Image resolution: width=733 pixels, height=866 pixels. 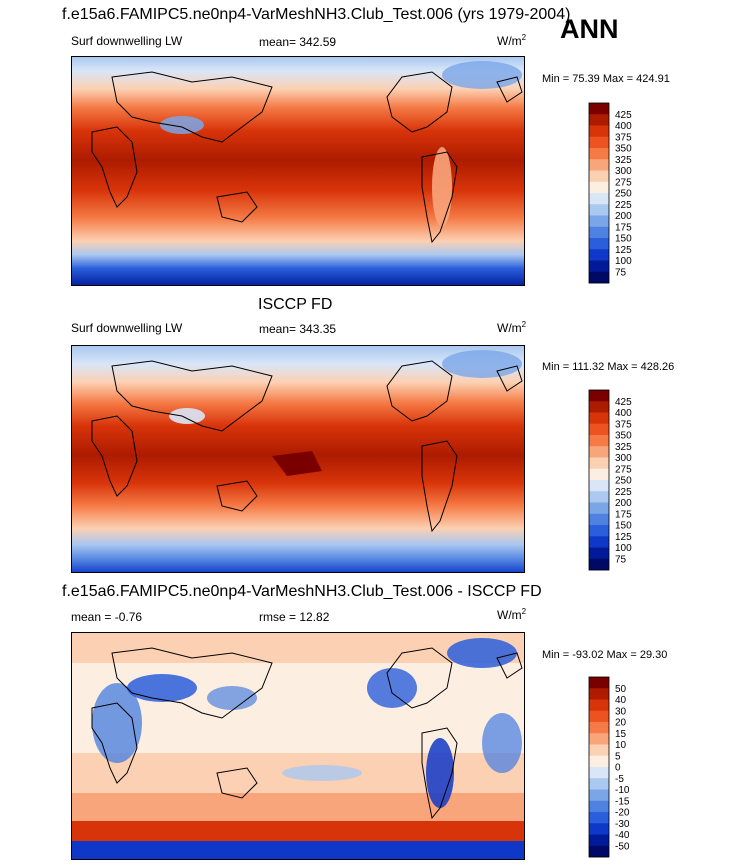 I want to click on panel2-minmax-label: Min = 111.32 Max = 428.26, so click(x=608, y=367).